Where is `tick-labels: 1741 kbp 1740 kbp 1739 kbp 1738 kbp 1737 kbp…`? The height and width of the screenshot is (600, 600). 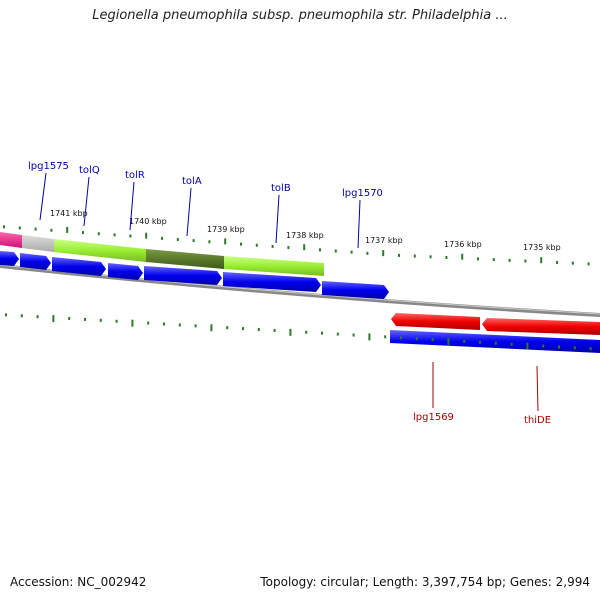
tick-labels: 1741 kbp 1740 kbp 1739 kbp 1738 kbp 1737 kbp… is located at coordinates (305, 230).